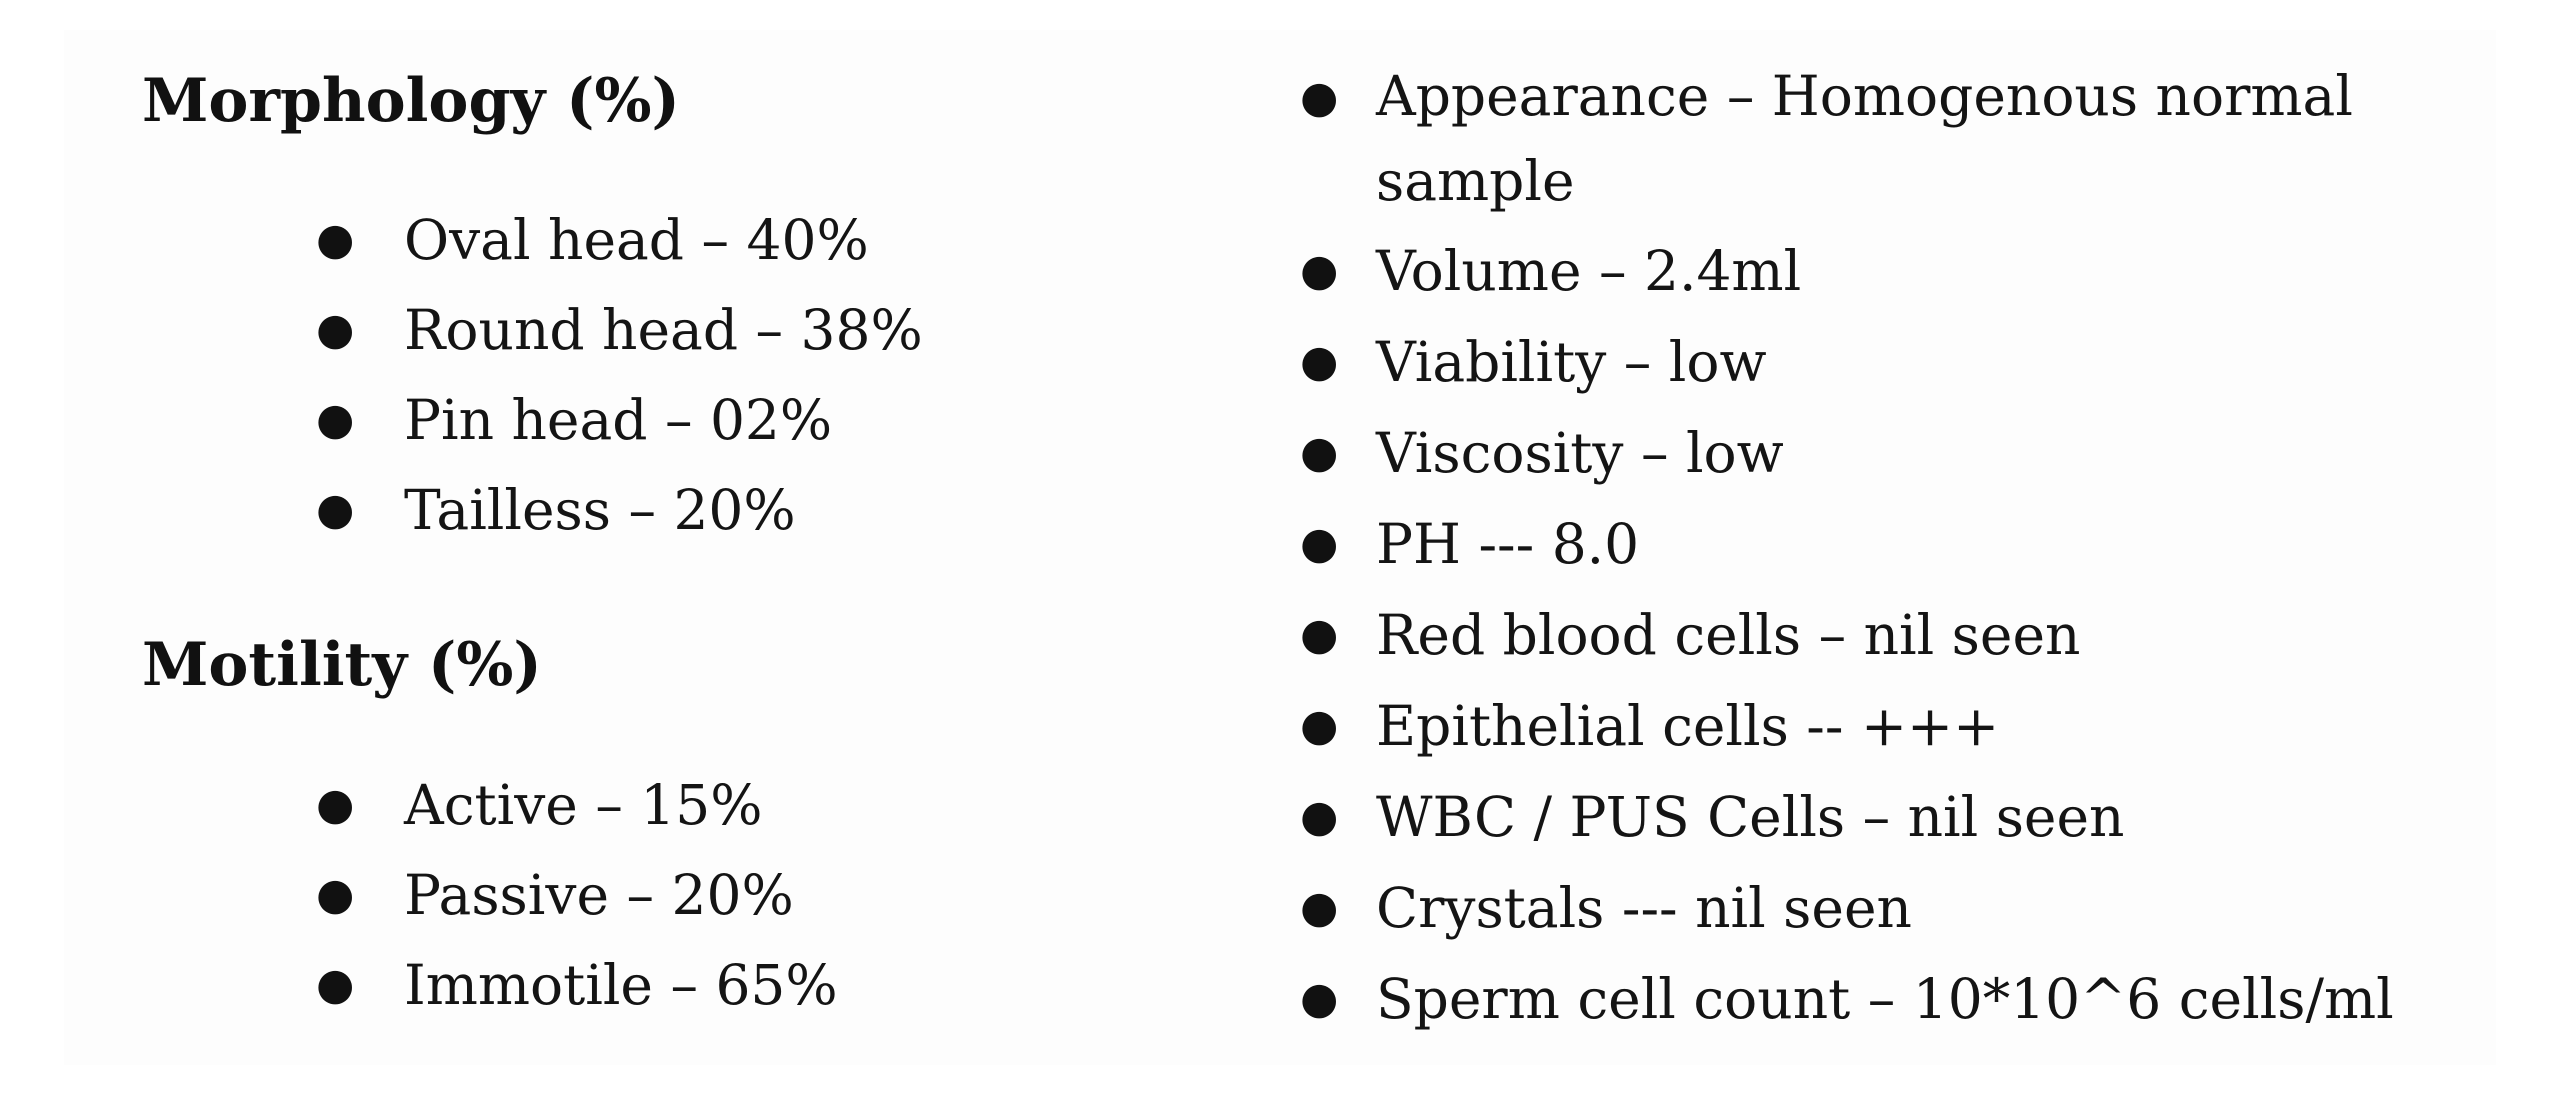 This screenshot has width=2560, height=1095. Describe the element at coordinates (1508, 544) in the screenshot. I see `analysis-item-ph: PH --- 8.0` at that location.